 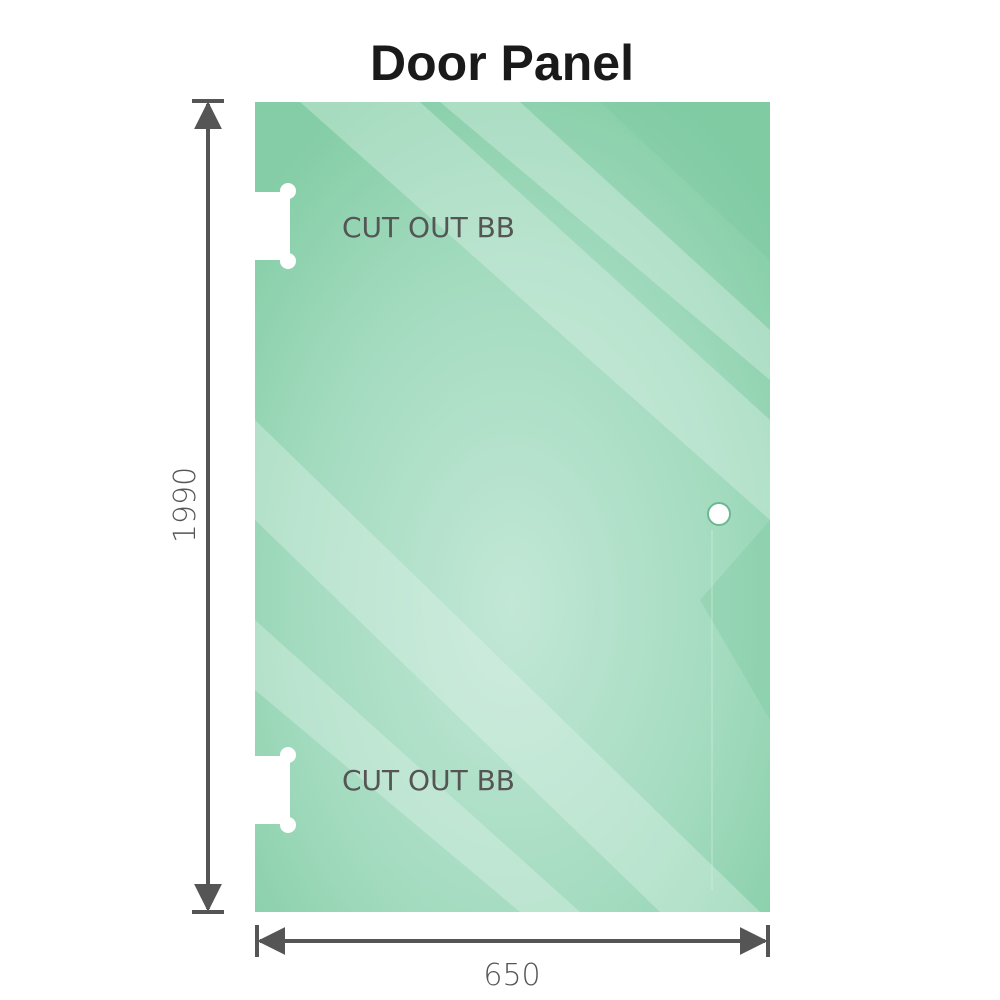 I want to click on diagram-title: Door Panel, so click(x=502, y=63).